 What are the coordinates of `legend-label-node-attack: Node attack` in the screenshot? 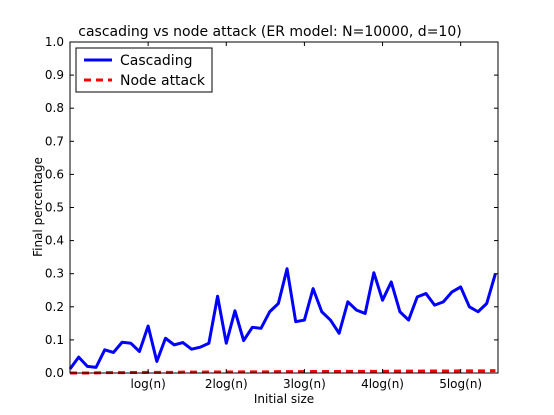 It's located at (163, 81).